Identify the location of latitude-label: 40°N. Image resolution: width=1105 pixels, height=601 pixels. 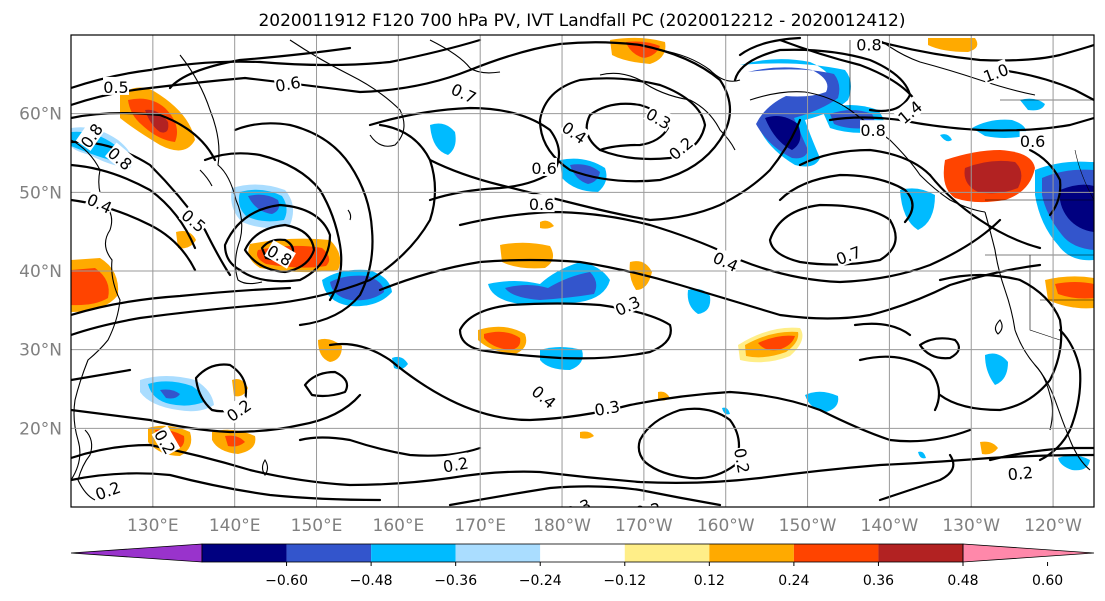
(40, 272).